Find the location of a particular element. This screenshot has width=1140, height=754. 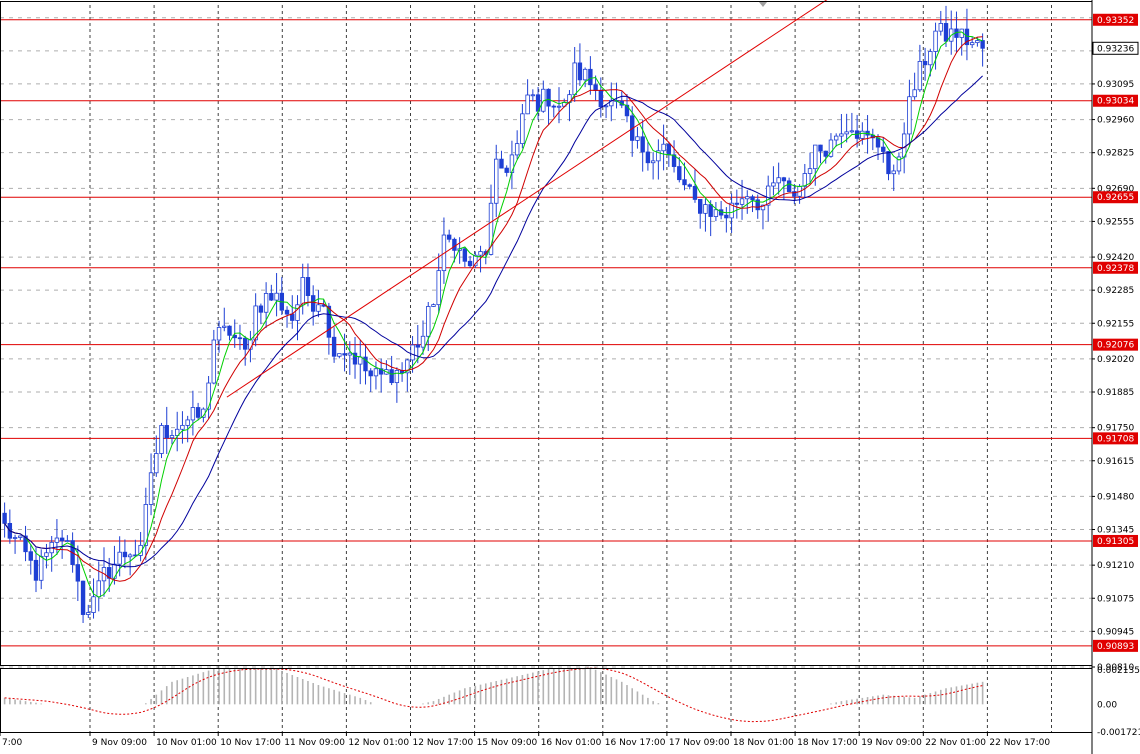

time-tick-label: 19 Nov 09:00 is located at coordinates (891, 743).